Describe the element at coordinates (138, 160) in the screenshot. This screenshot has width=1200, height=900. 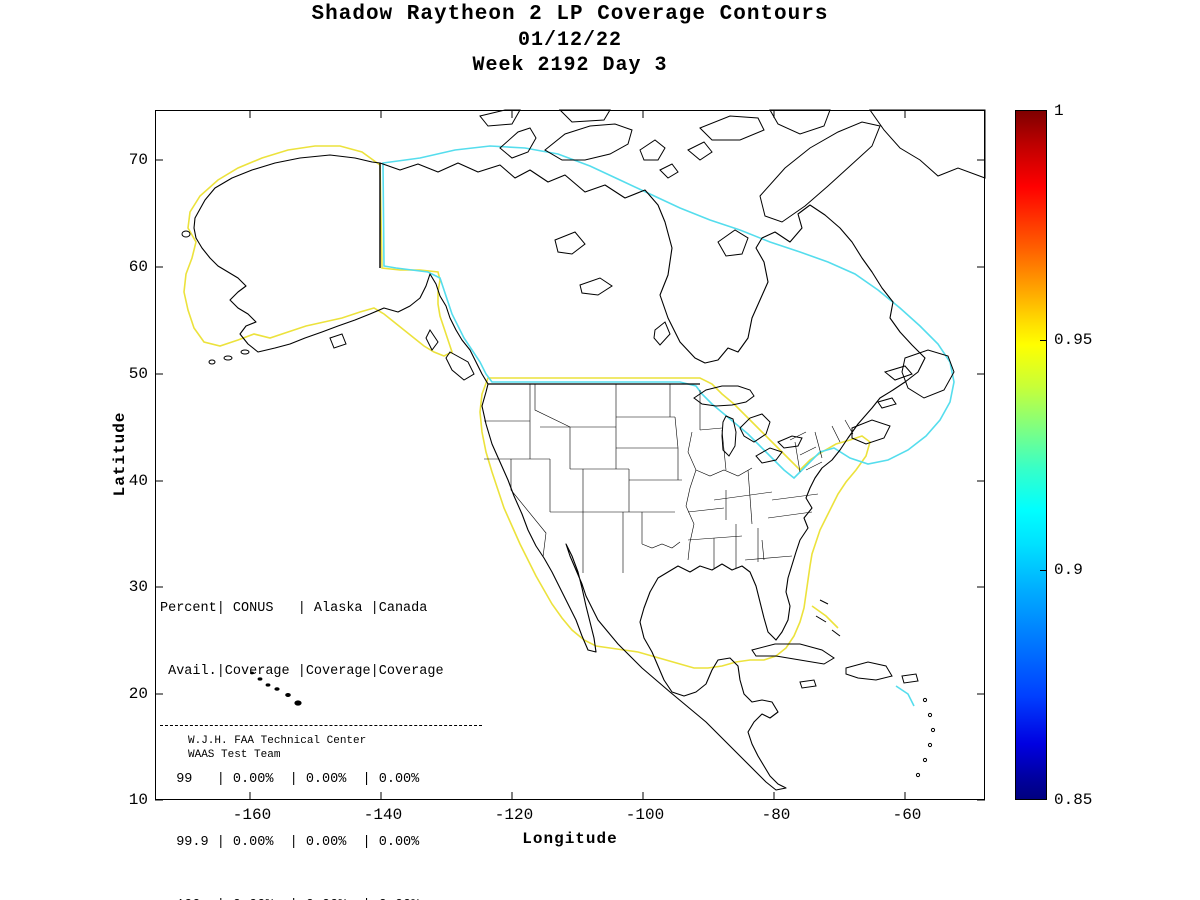
I see `y-tick-label: 70` at that location.